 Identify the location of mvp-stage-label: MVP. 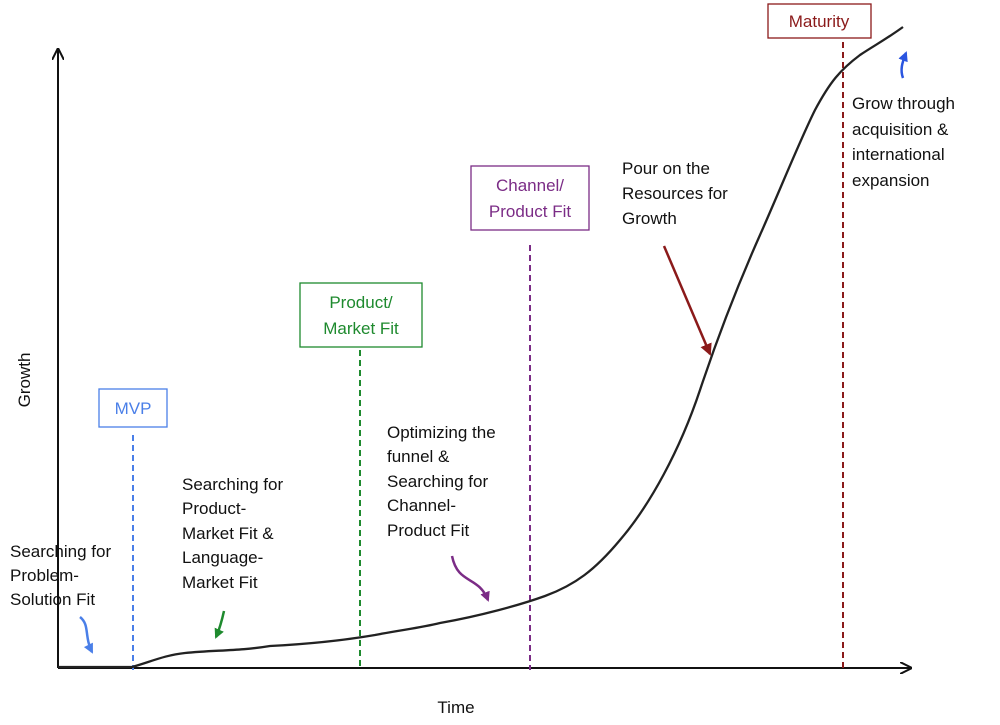
(133, 408).